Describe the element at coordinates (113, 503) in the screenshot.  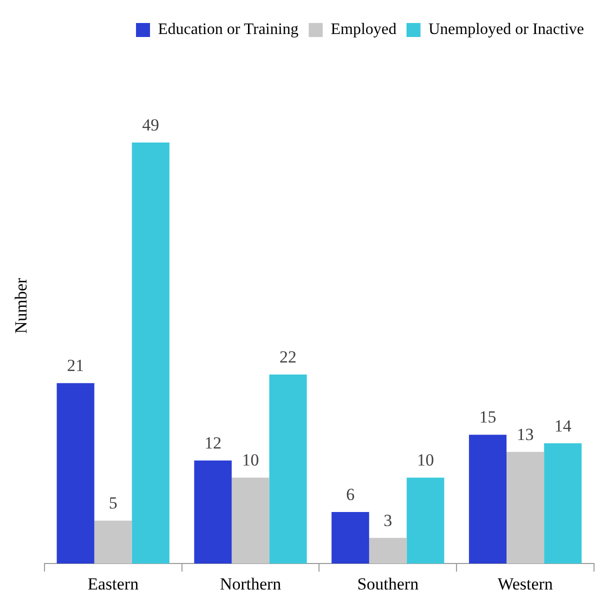
I see `data-label: 5` at that location.